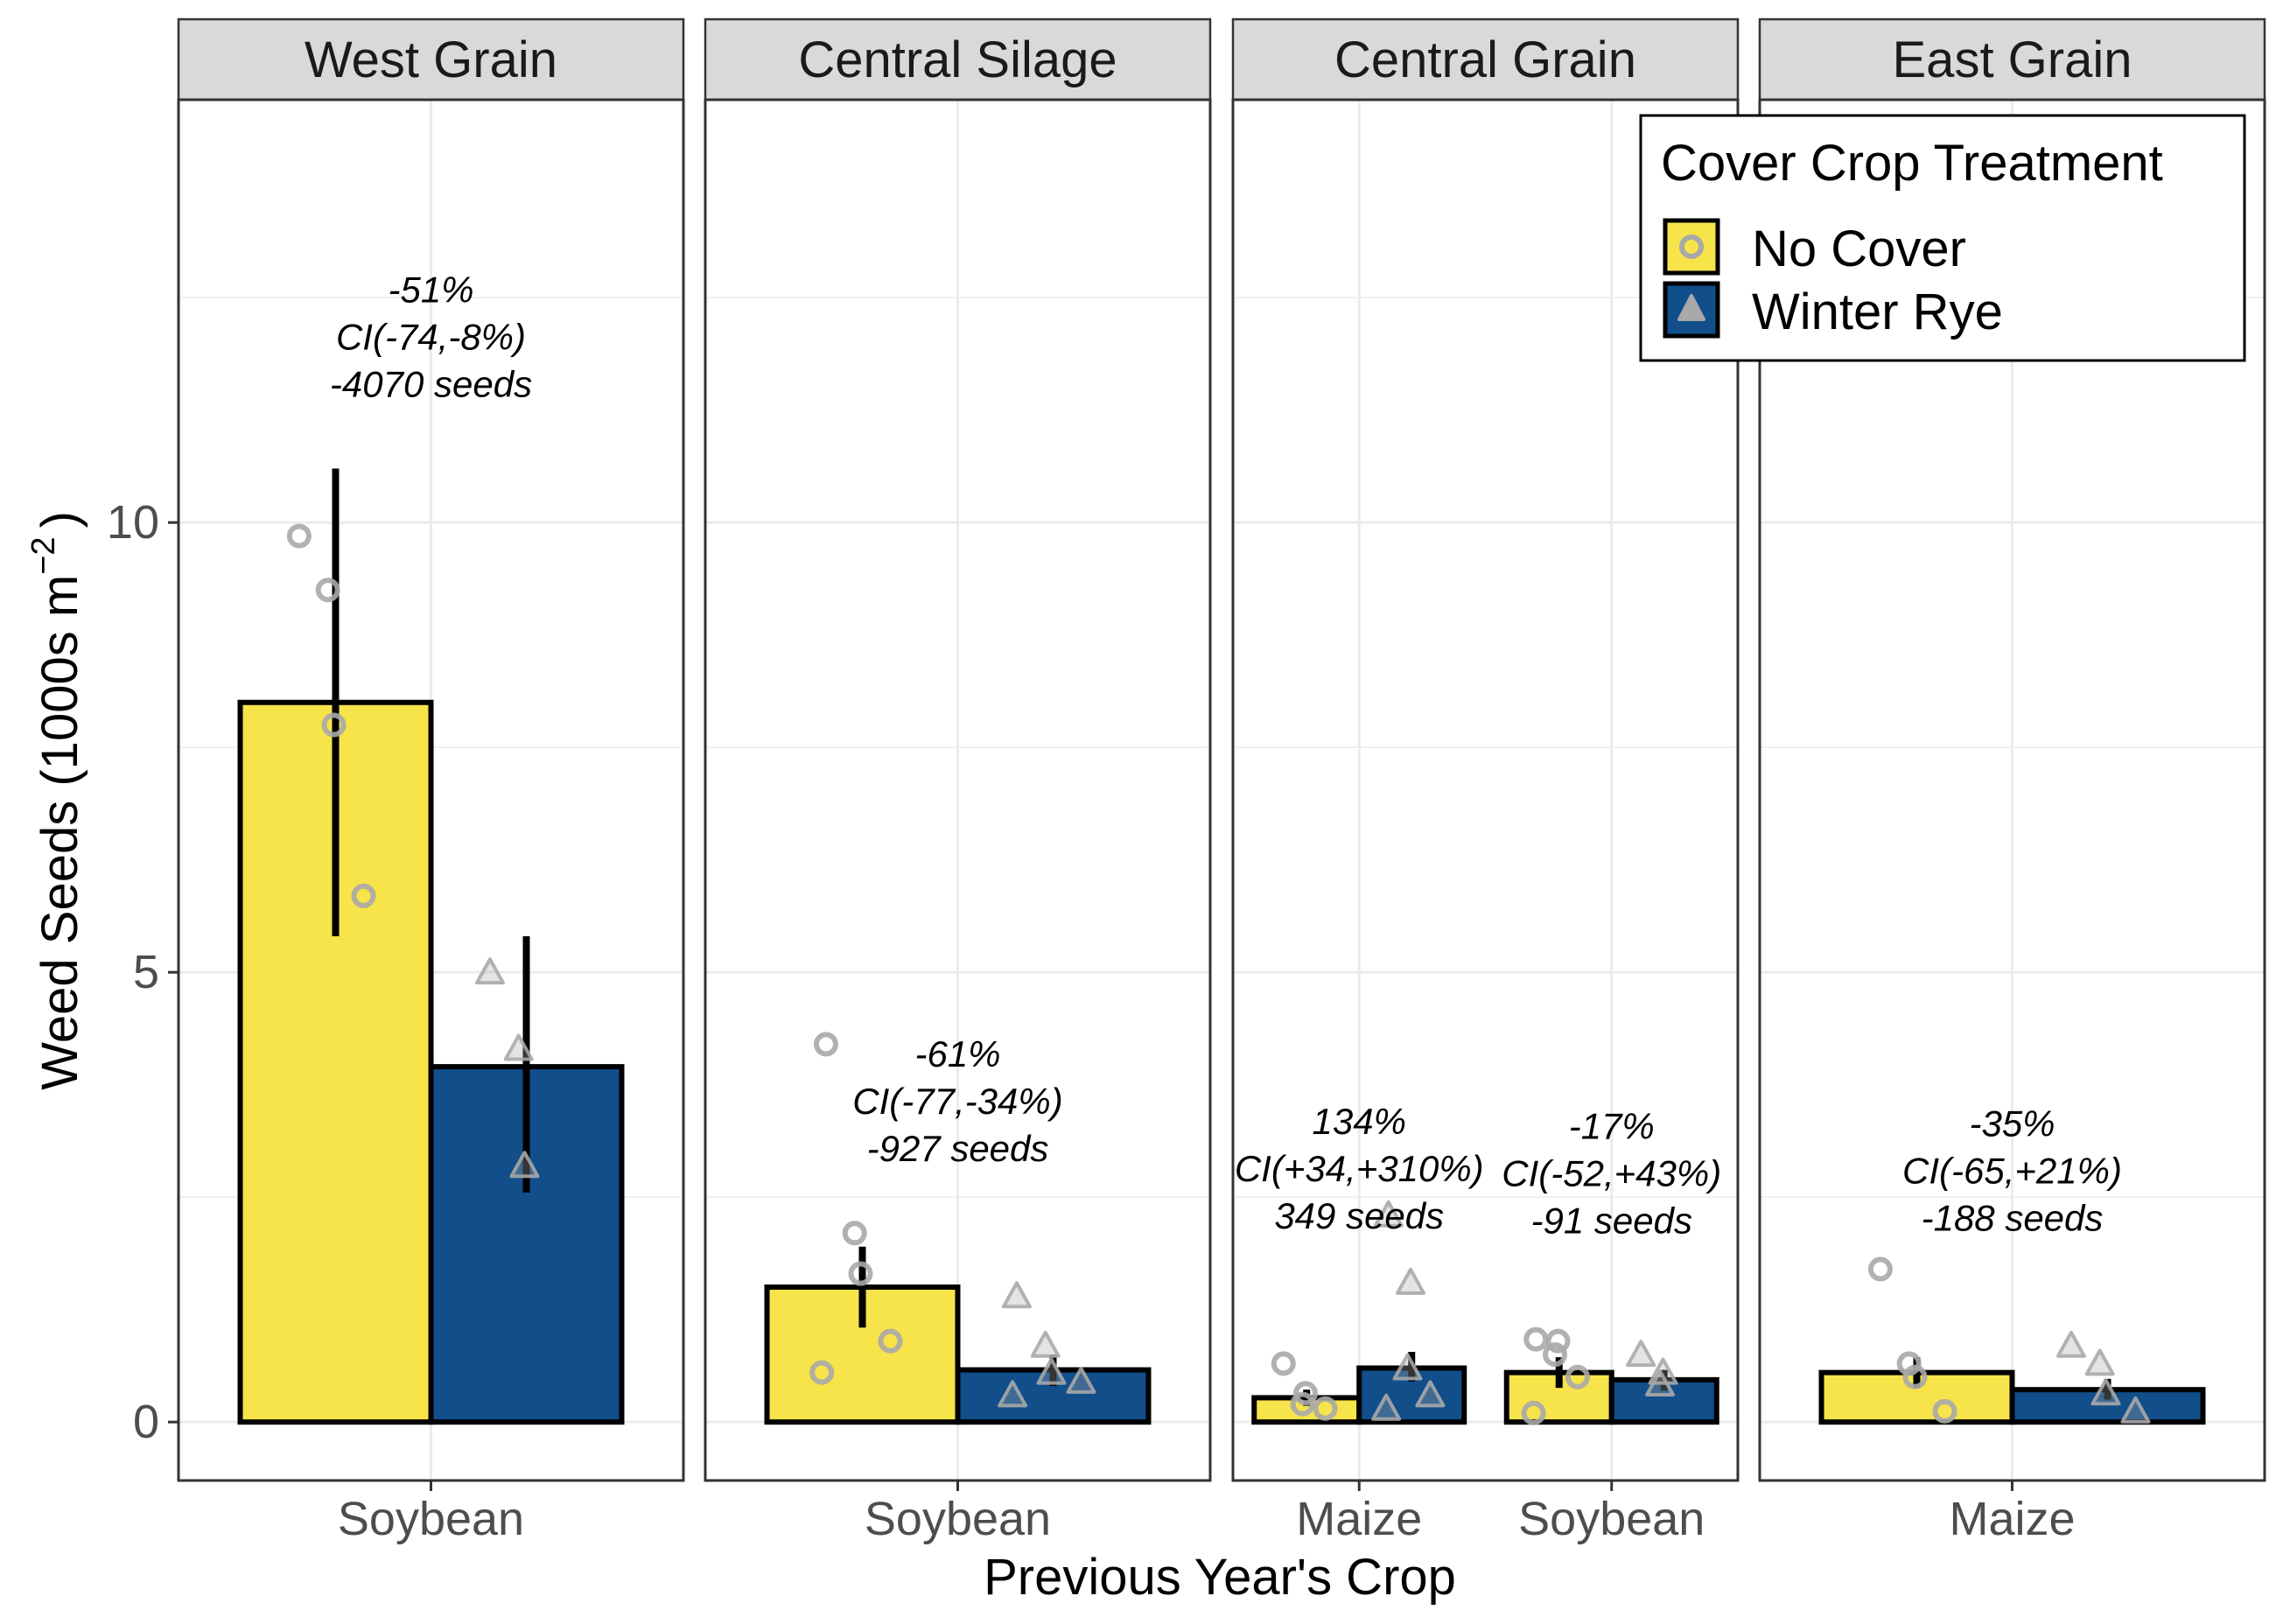  What do you see at coordinates (1359, 1168) in the screenshot?
I see `effect-annotation-line: CI(+34,+310%)` at bounding box center [1359, 1168].